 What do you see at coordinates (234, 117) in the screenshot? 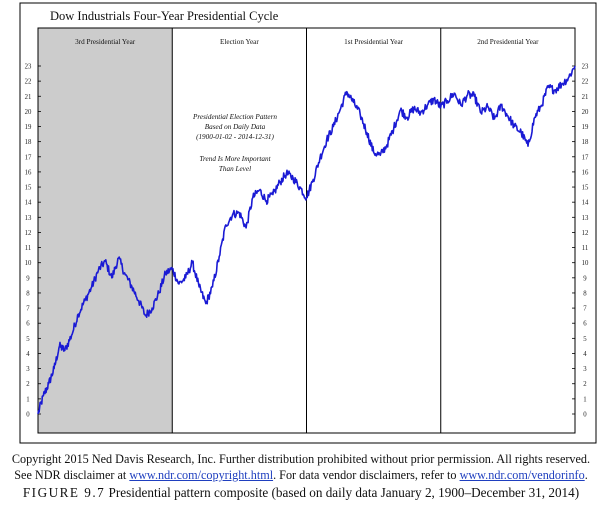
I see `annotation-line-1: Presidential Election Pattern` at bounding box center [234, 117].